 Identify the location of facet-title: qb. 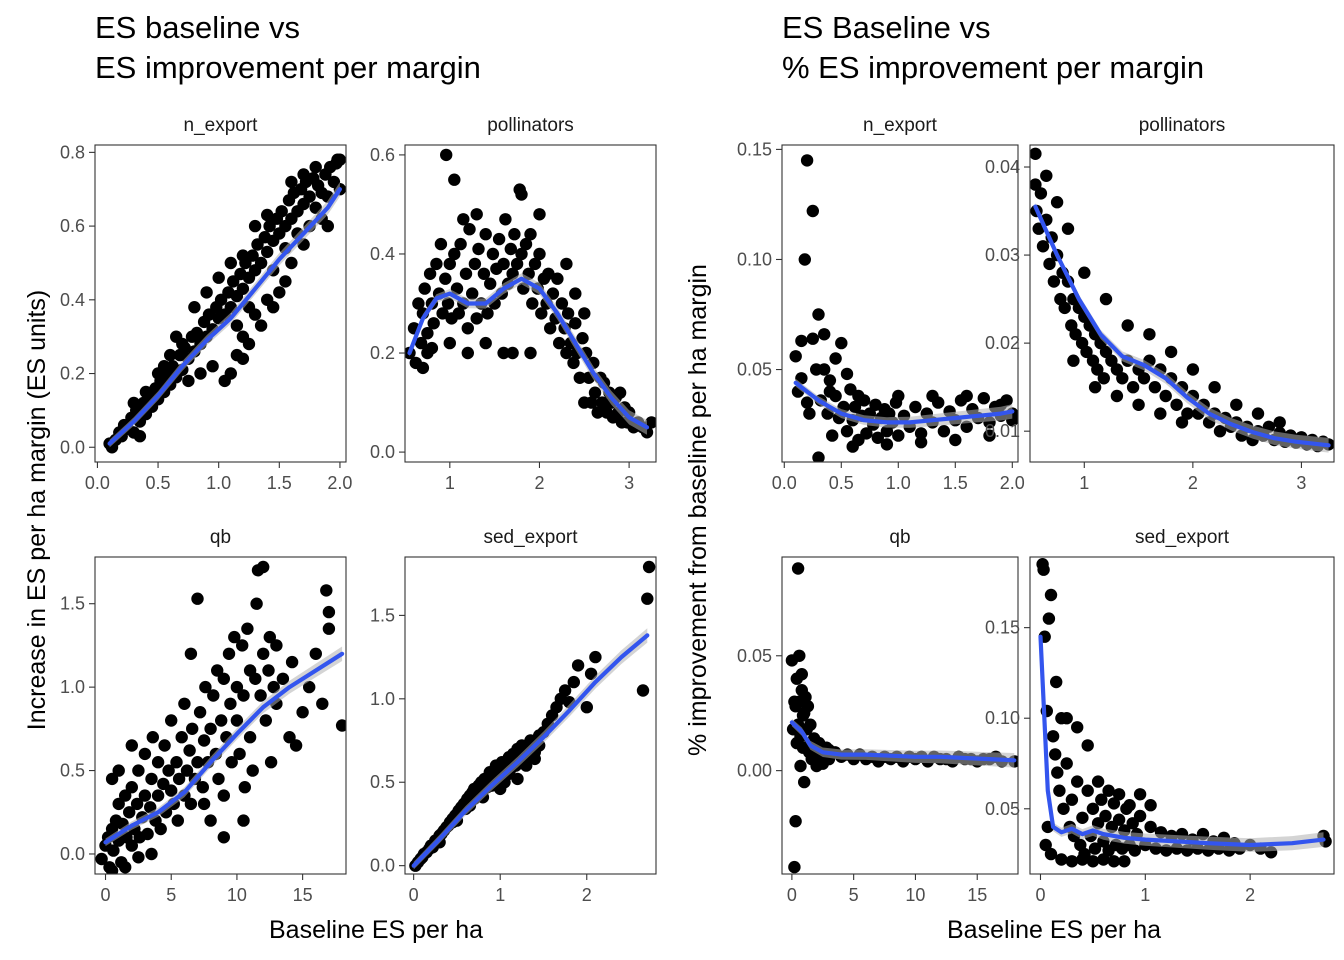
(899, 537).